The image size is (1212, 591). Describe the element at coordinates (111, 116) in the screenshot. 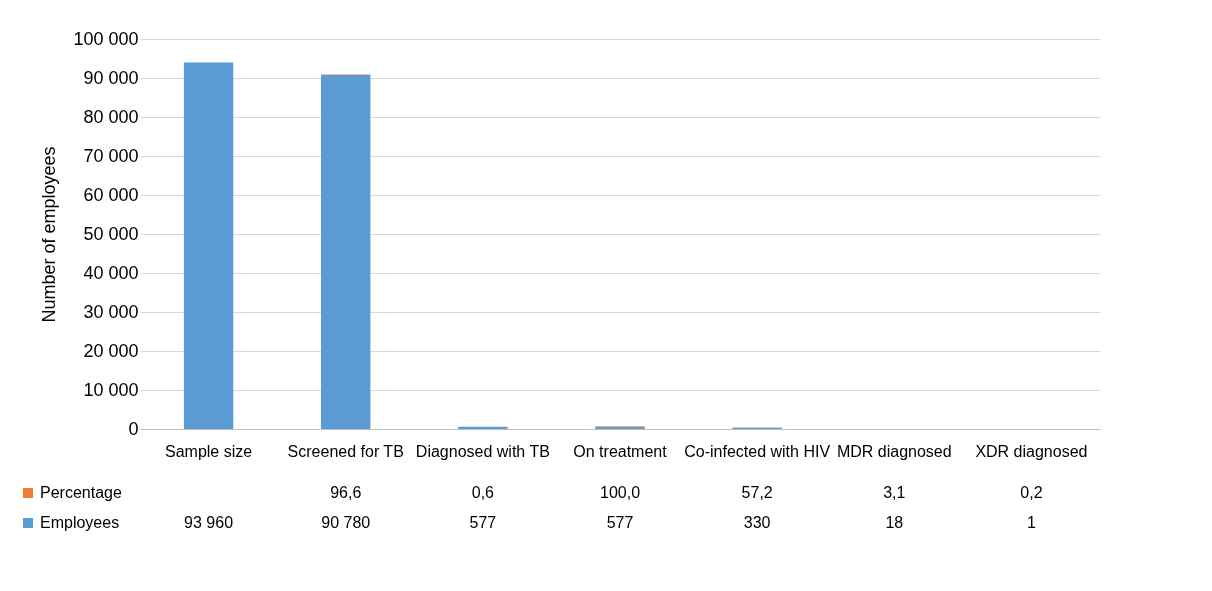

I see `y-tick-label: 80 000` at that location.